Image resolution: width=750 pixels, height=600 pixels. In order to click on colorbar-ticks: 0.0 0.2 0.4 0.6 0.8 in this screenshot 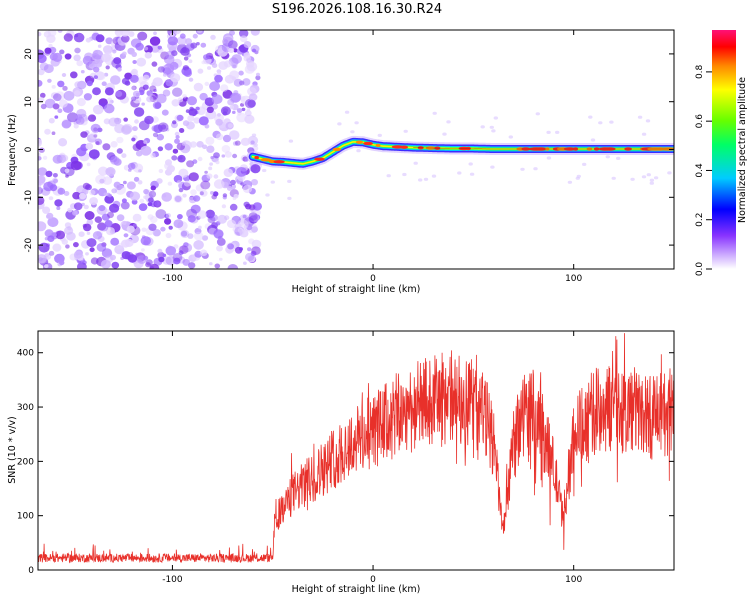, I will do `click(703, 170)`.